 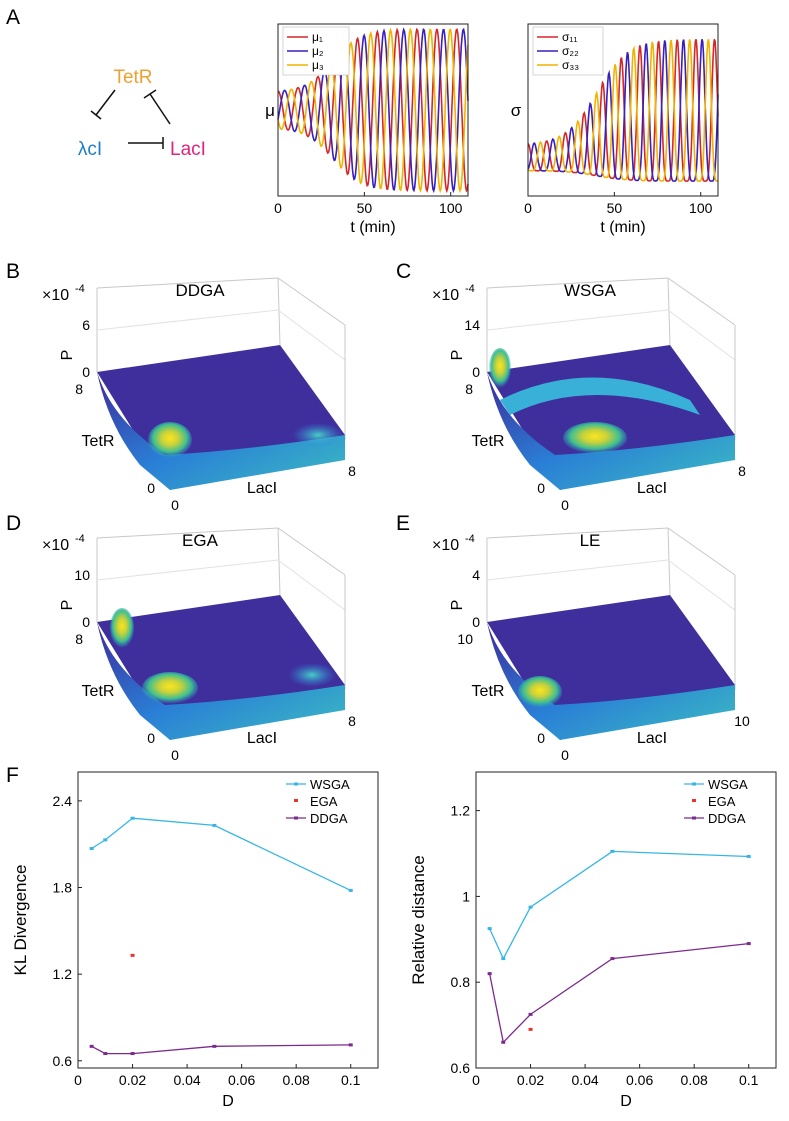 What do you see at coordinates (365, 208) in the screenshot?
I see `mu-xtick-label: 50` at bounding box center [365, 208].